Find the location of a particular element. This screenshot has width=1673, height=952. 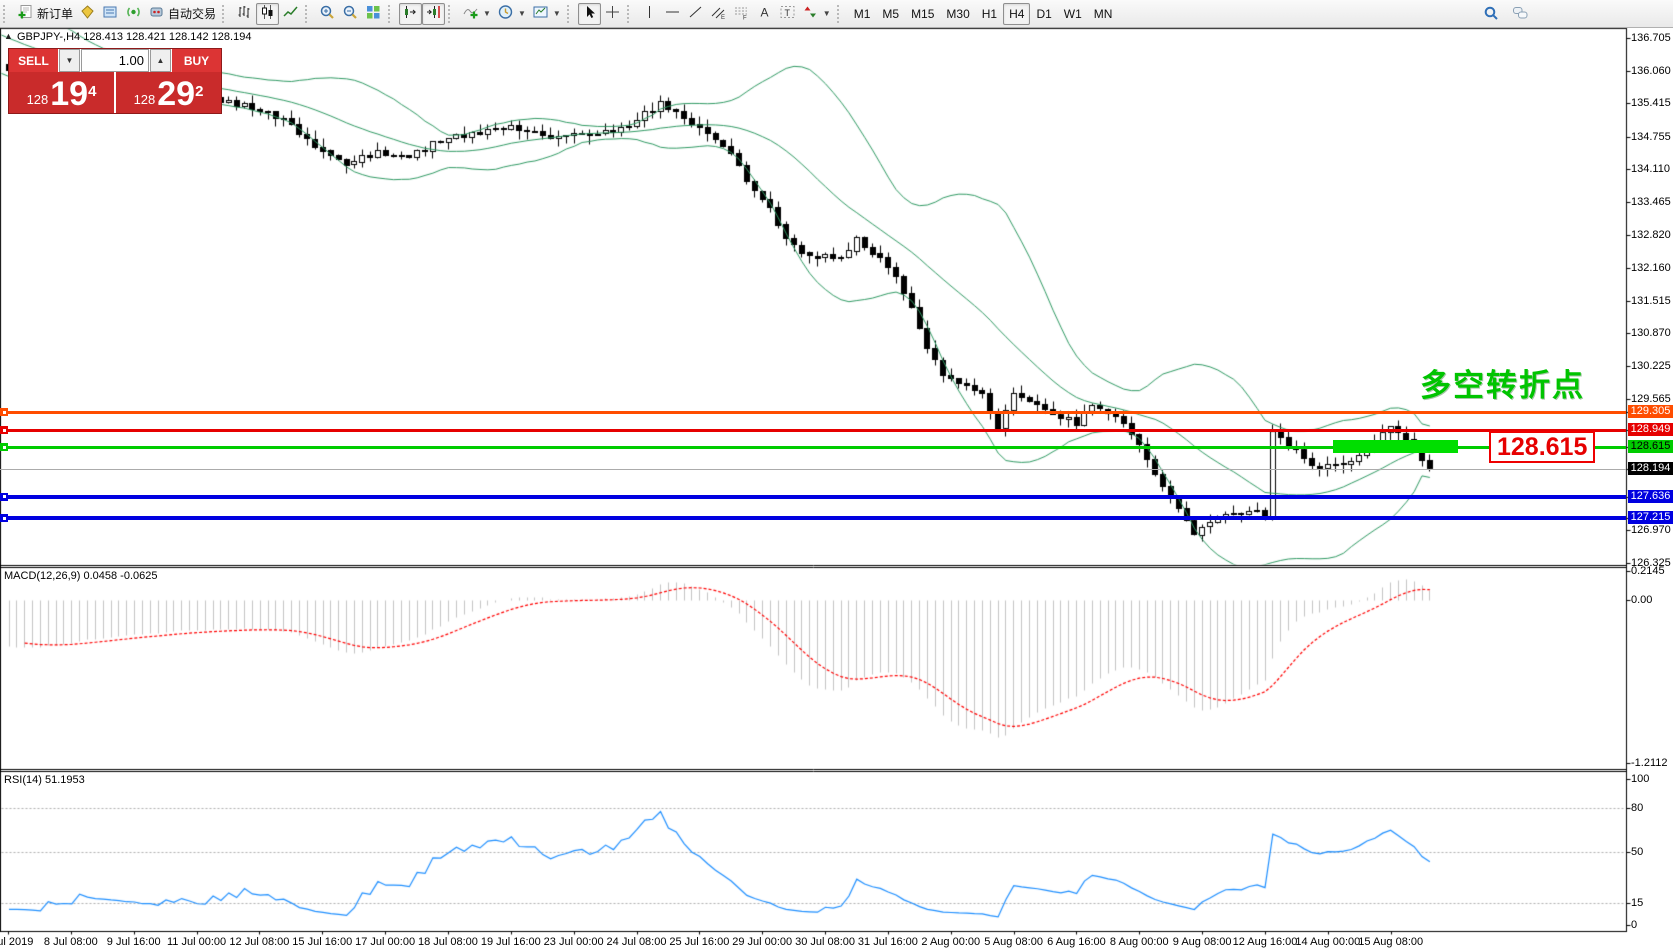

line-chart is located at coordinates (290, 14).